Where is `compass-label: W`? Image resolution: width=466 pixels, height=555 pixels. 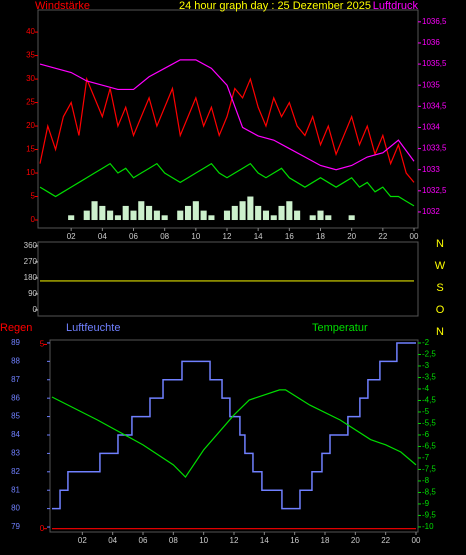
compass-label: W is located at coordinates (440, 266).